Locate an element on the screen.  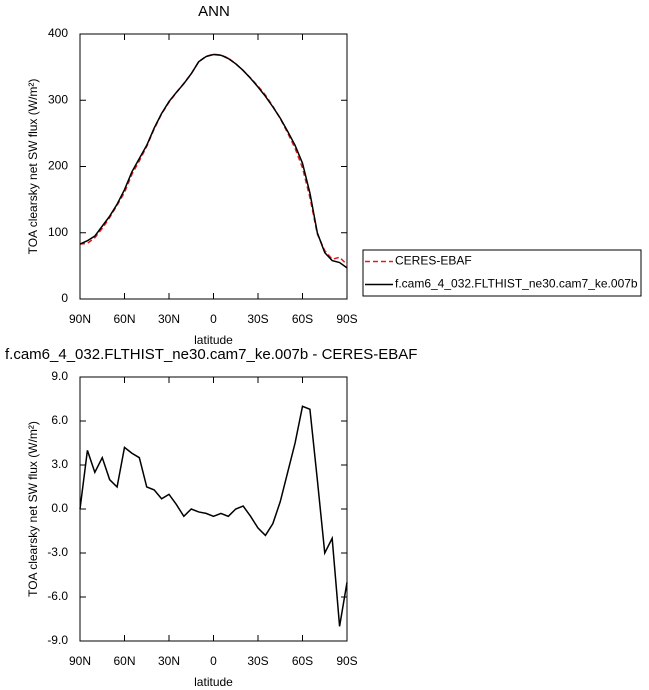
y-tick-label: -3.0 is located at coordinates (57, 552).